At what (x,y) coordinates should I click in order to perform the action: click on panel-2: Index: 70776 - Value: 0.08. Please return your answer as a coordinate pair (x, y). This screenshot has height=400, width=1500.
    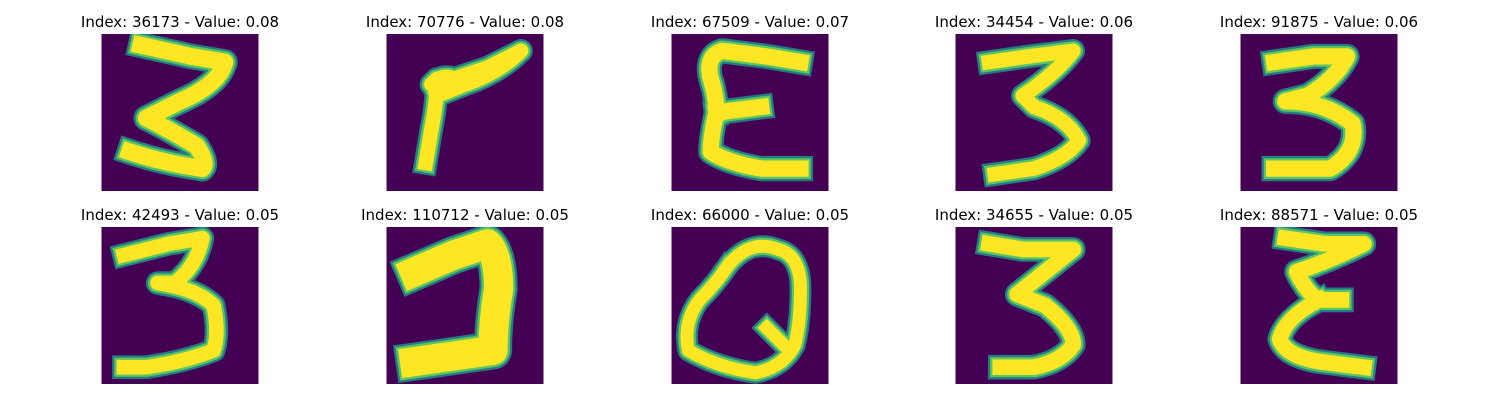
    Looking at the image, I should click on (465, 102).